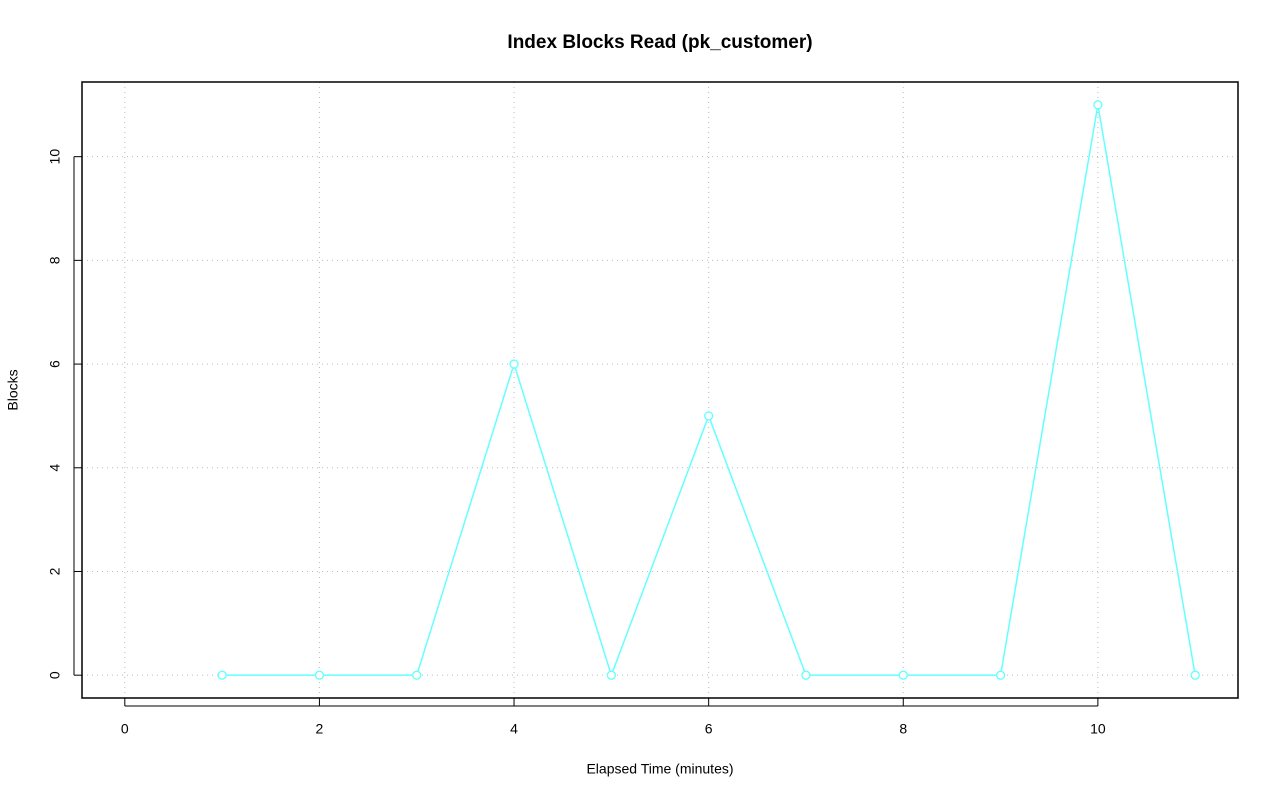  What do you see at coordinates (320, 729) in the screenshot?
I see `x-tick-label: 2` at bounding box center [320, 729].